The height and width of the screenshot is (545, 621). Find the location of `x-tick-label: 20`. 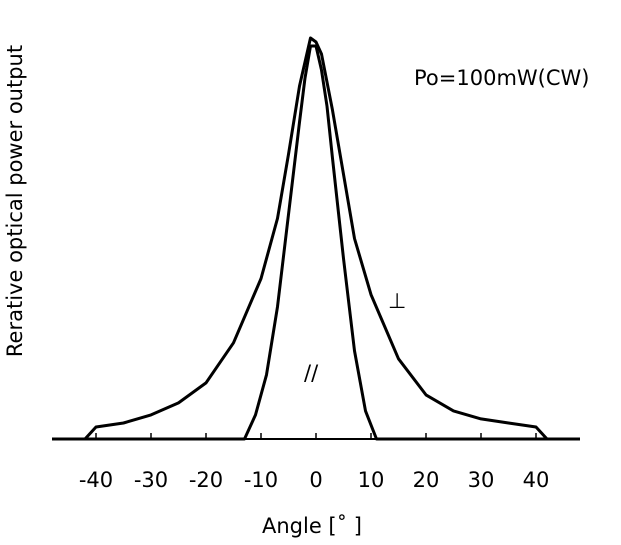

x-tick-label: 20 is located at coordinates (426, 480).